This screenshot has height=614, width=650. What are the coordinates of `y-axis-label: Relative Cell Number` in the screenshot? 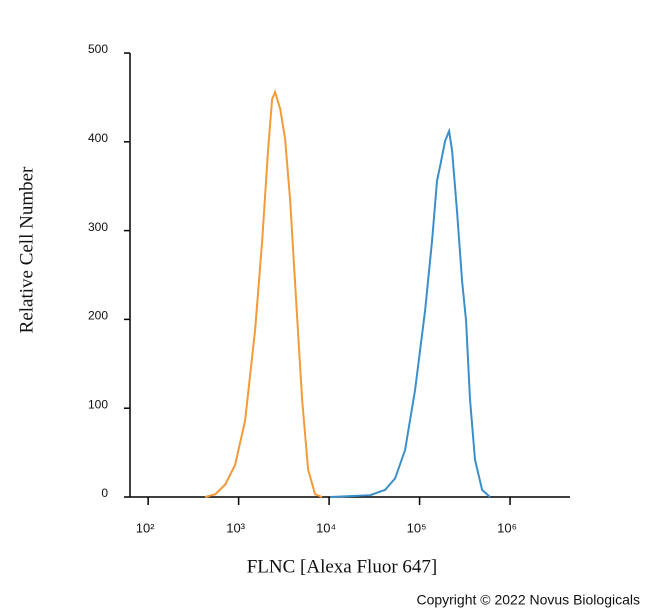 It's located at (26, 249).